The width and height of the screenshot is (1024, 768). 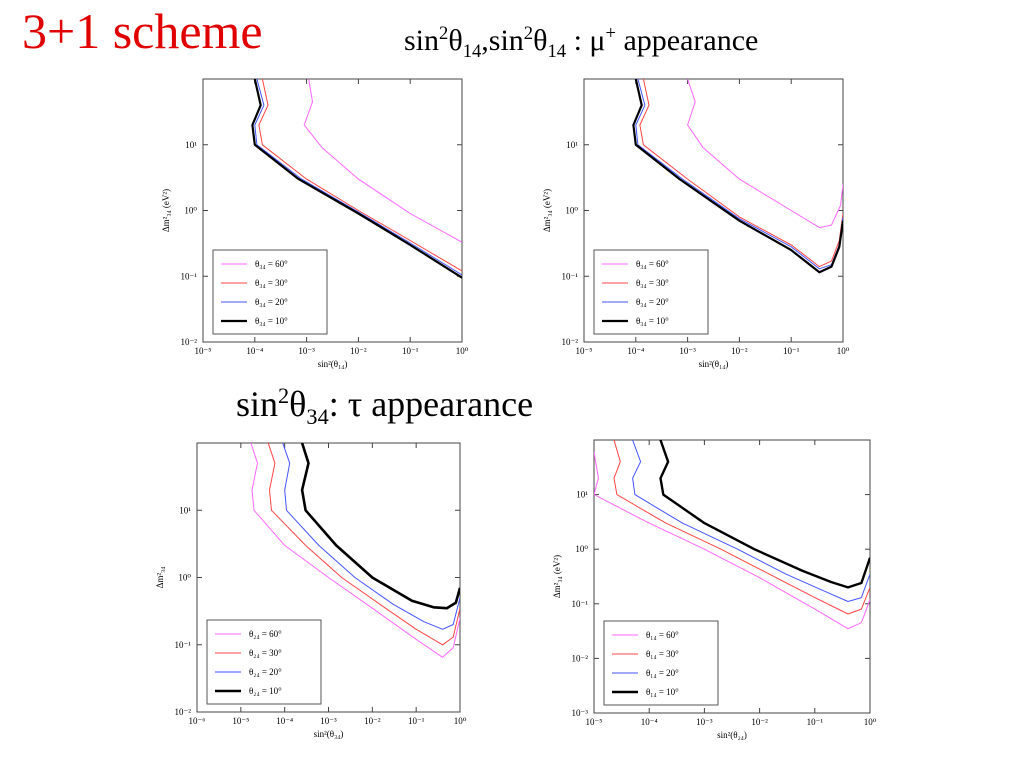 I want to click on plot-frame, so click(x=732, y=576).